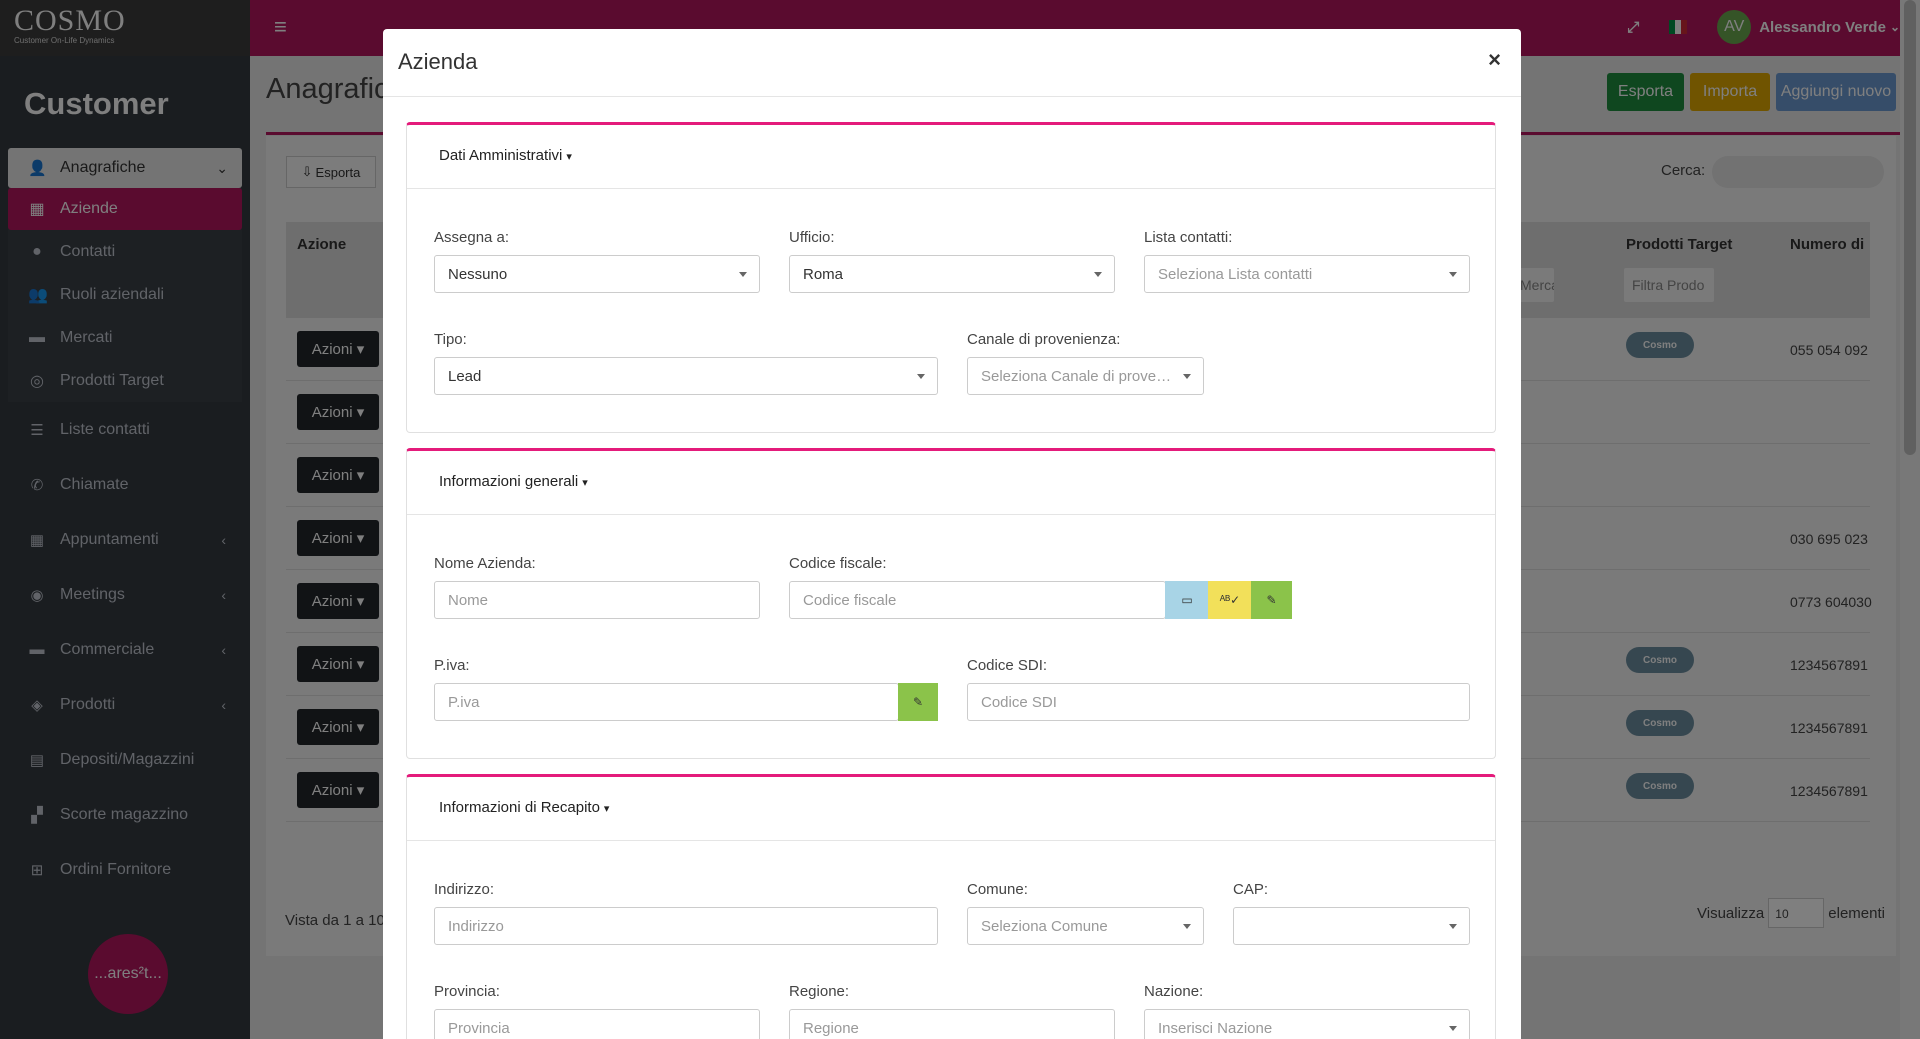  I want to click on city-select: Seleziona Comune, so click(1085, 926).